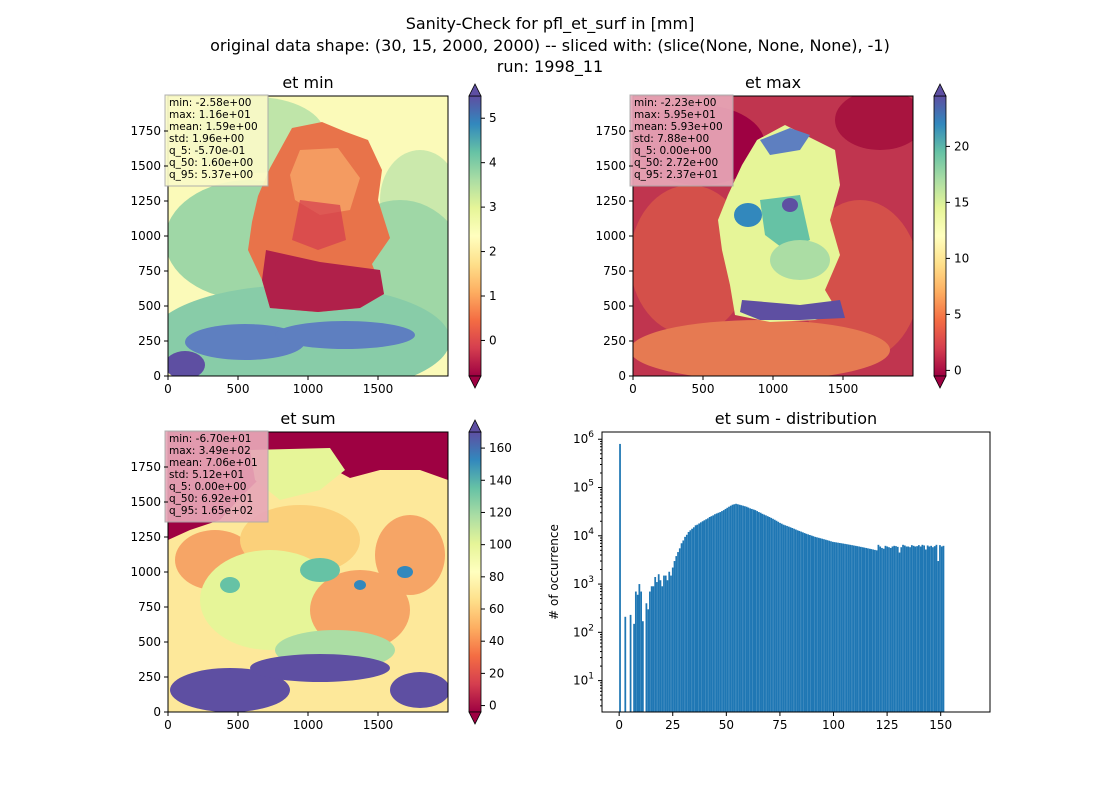 The image size is (1100, 800). Describe the element at coordinates (672, 725) in the screenshot. I see `x-tick-label: 25` at that location.